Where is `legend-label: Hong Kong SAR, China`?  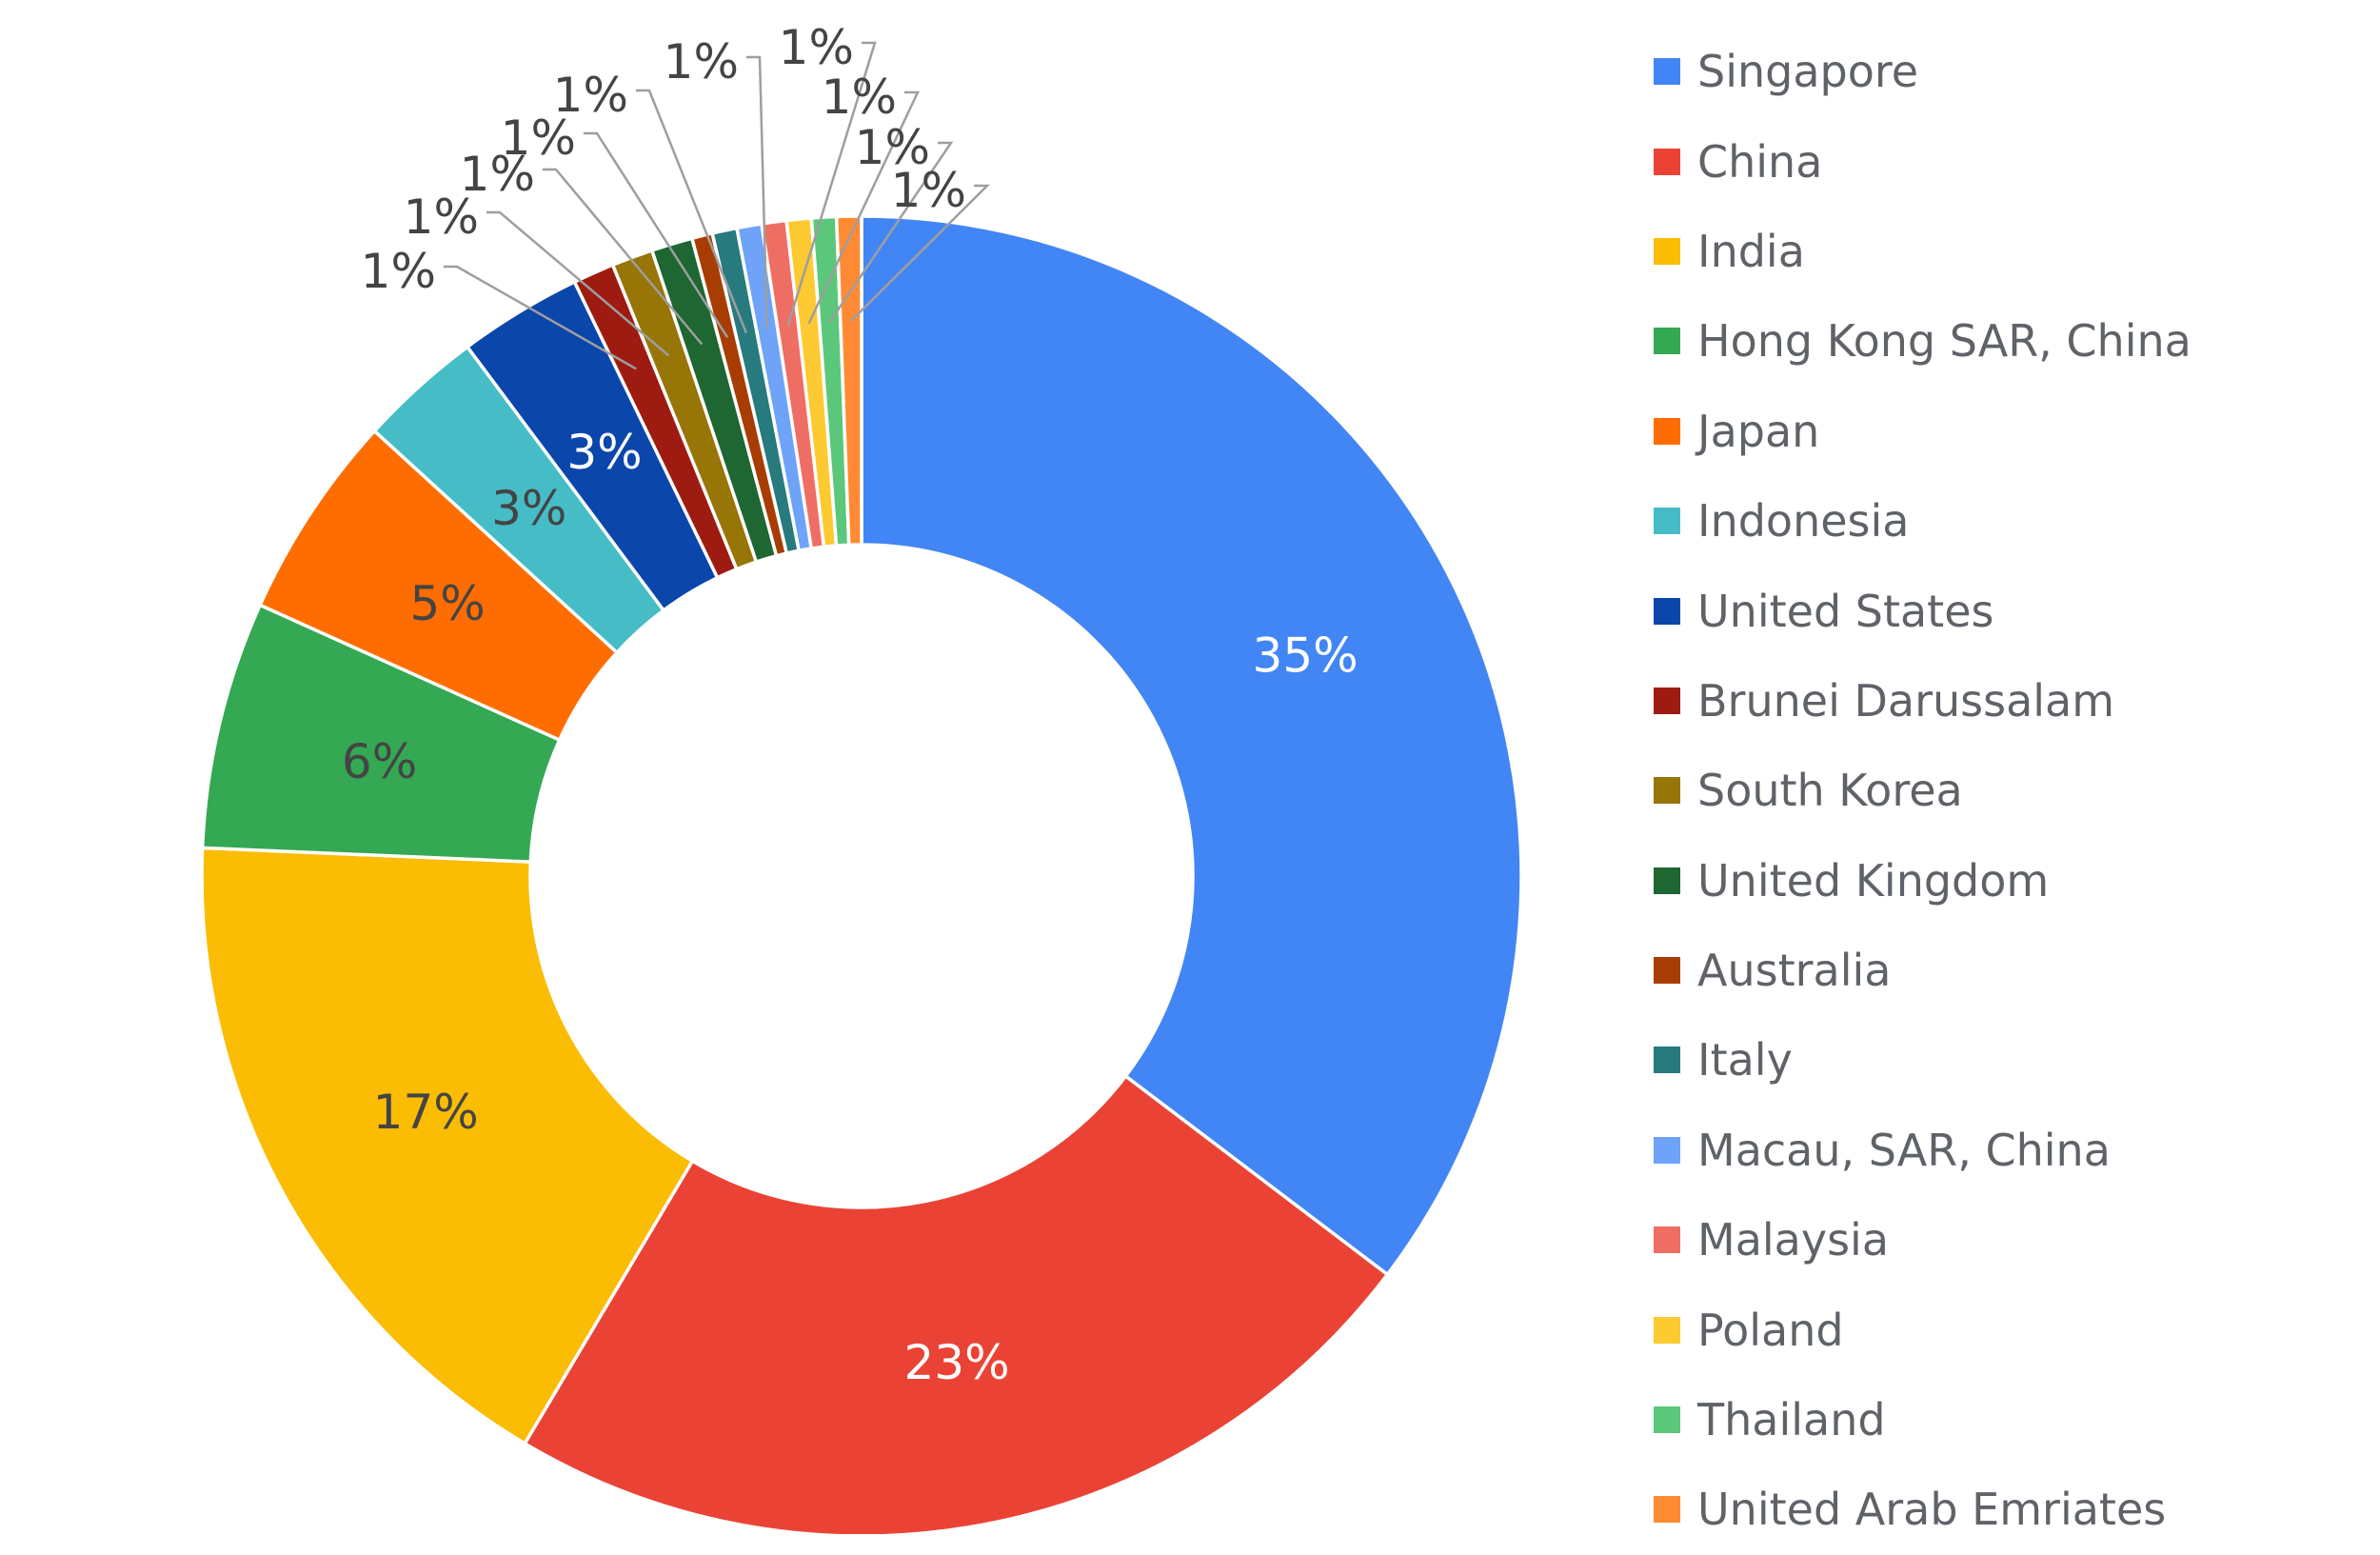
legend-label: Hong Kong SAR, China is located at coordinates (1944, 342).